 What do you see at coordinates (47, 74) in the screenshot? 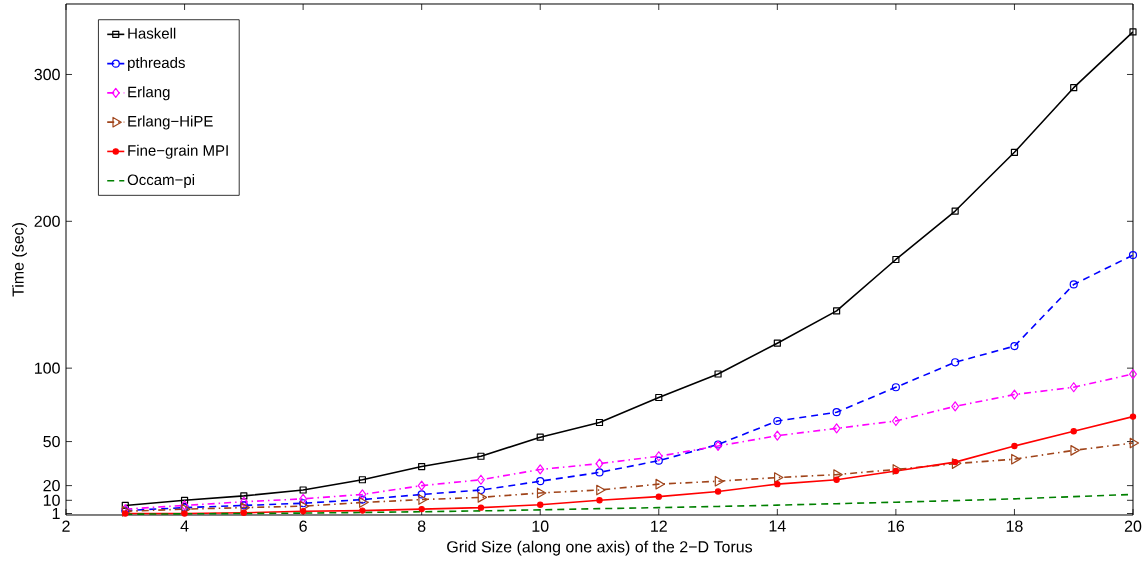
I see `y-tick-label: 300` at bounding box center [47, 74].